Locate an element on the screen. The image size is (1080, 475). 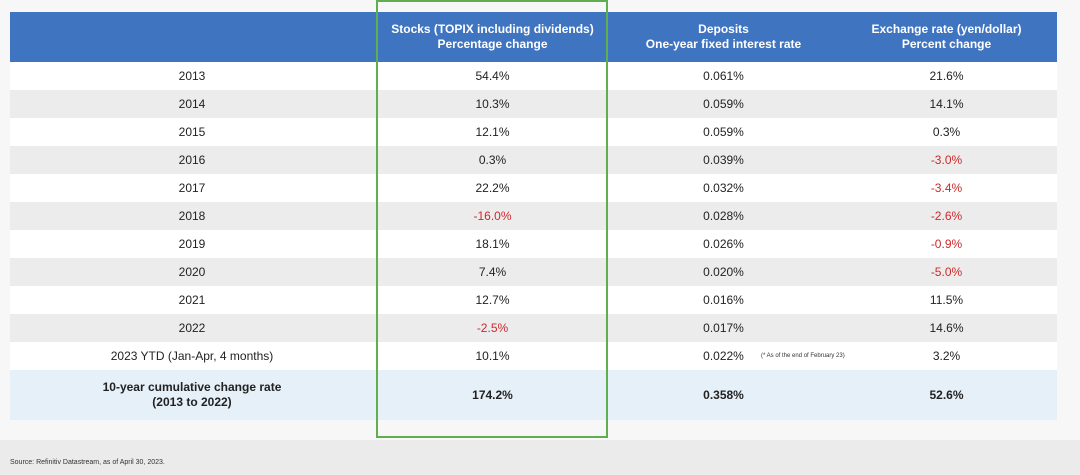
year-cell-value: 2014 is located at coordinates (192, 104).